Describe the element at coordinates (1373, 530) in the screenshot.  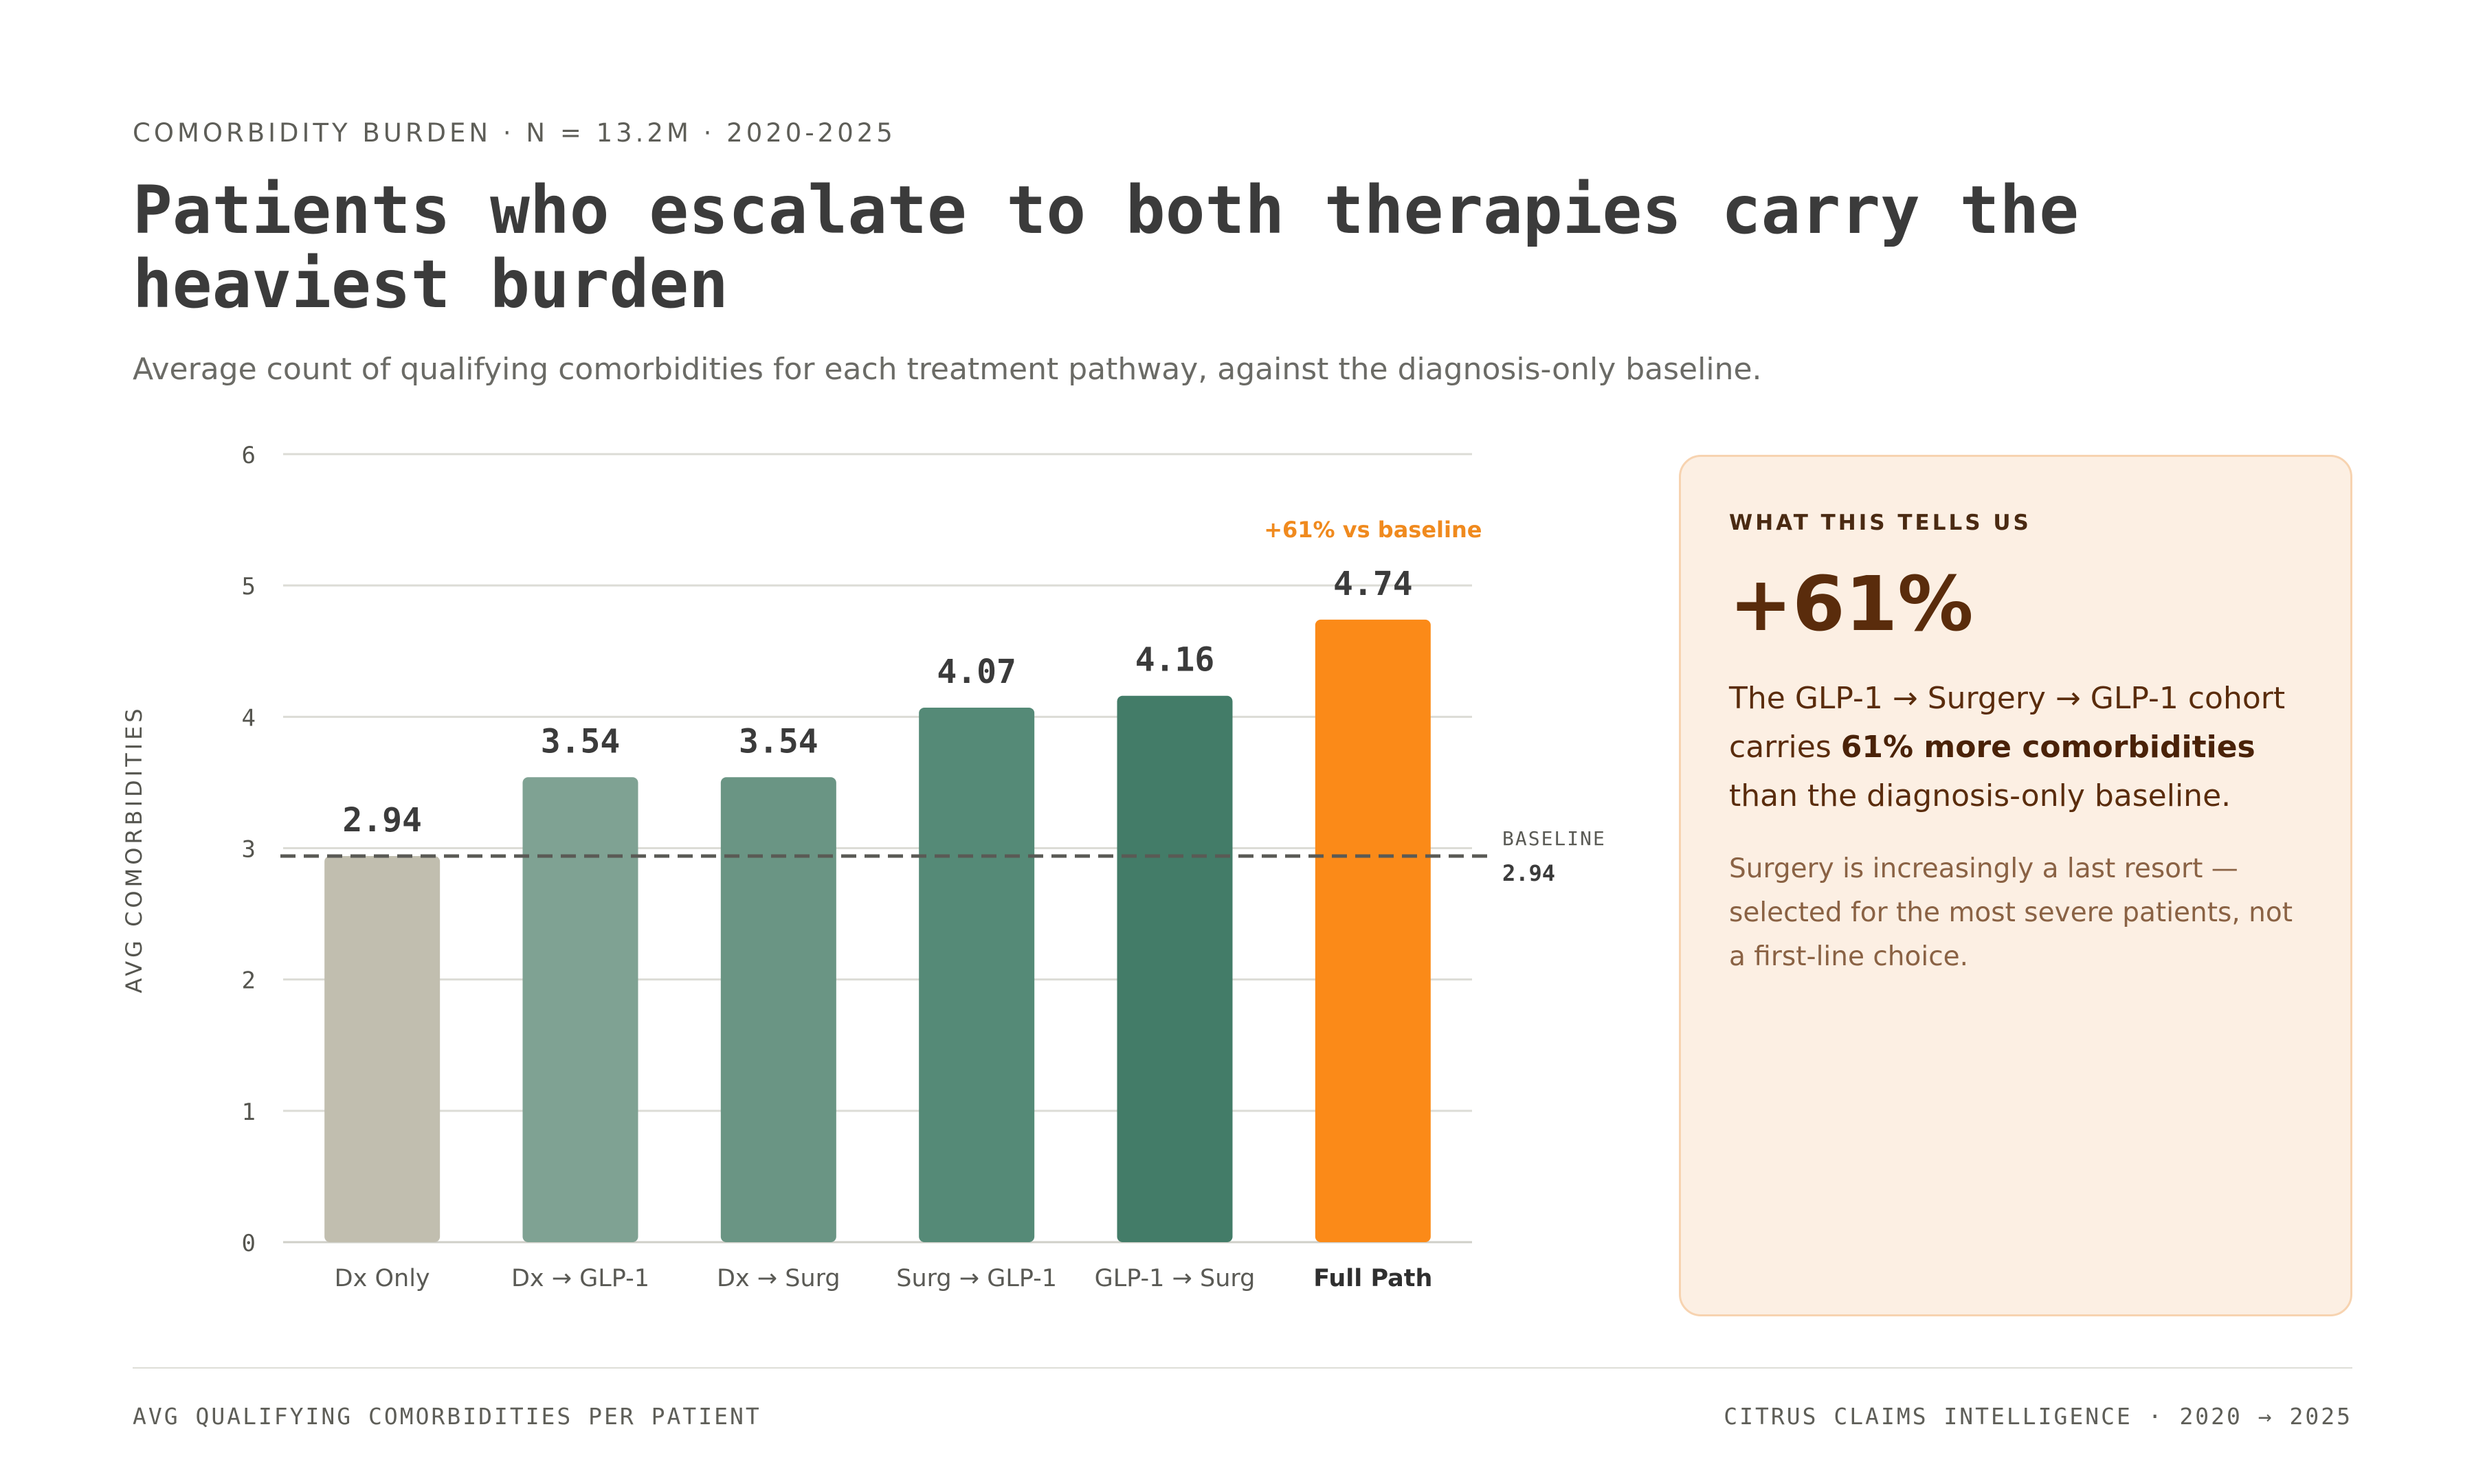
I see `bar-annotation: +61% vs baseline` at that location.